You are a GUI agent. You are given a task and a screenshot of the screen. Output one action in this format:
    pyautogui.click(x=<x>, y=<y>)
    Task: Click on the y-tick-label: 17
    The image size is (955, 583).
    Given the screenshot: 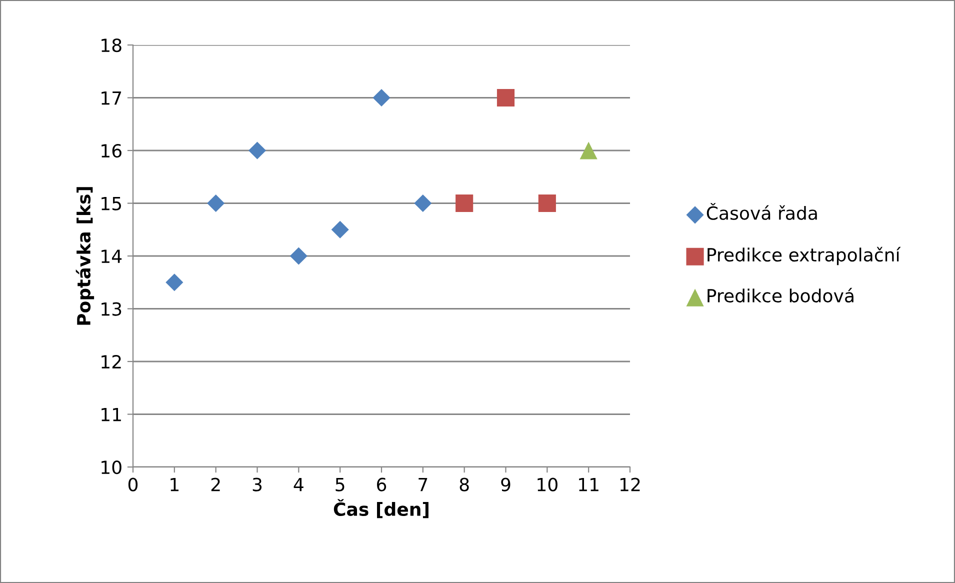 What is the action you would take?
    pyautogui.click(x=112, y=98)
    